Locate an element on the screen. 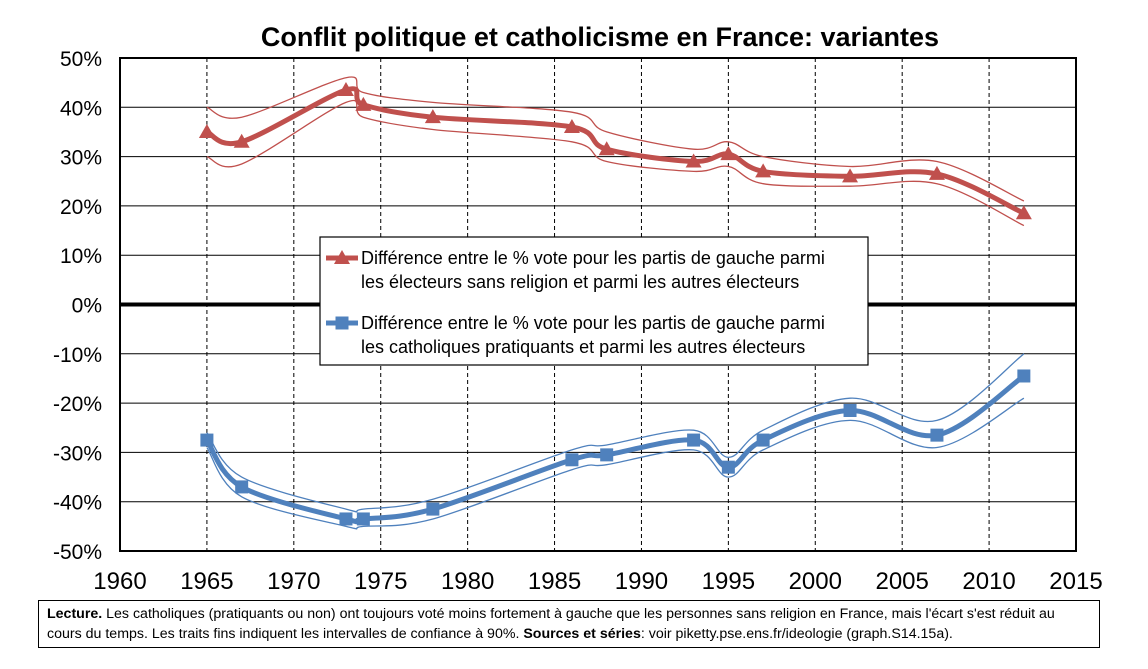 This screenshot has width=1148, height=669. y-tick-label: 10% is located at coordinates (81, 256).